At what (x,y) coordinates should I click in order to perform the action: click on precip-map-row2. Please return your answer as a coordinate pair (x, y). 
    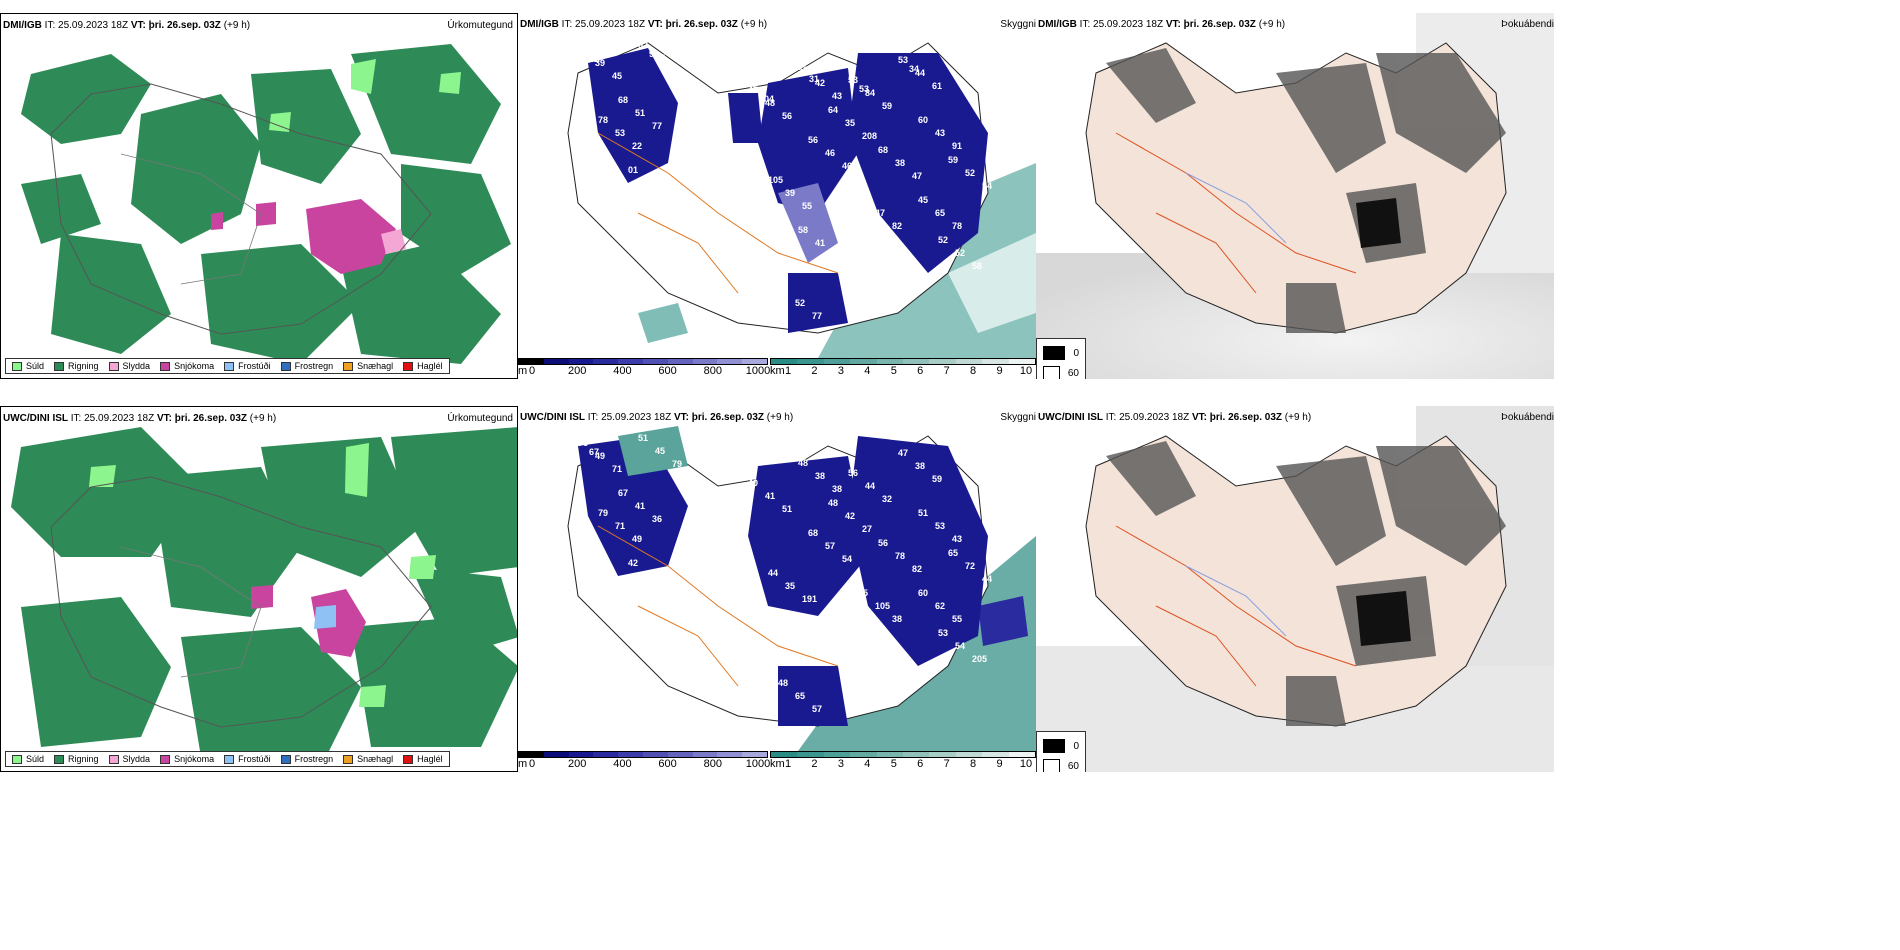
    Looking at the image, I should click on (264, 597).